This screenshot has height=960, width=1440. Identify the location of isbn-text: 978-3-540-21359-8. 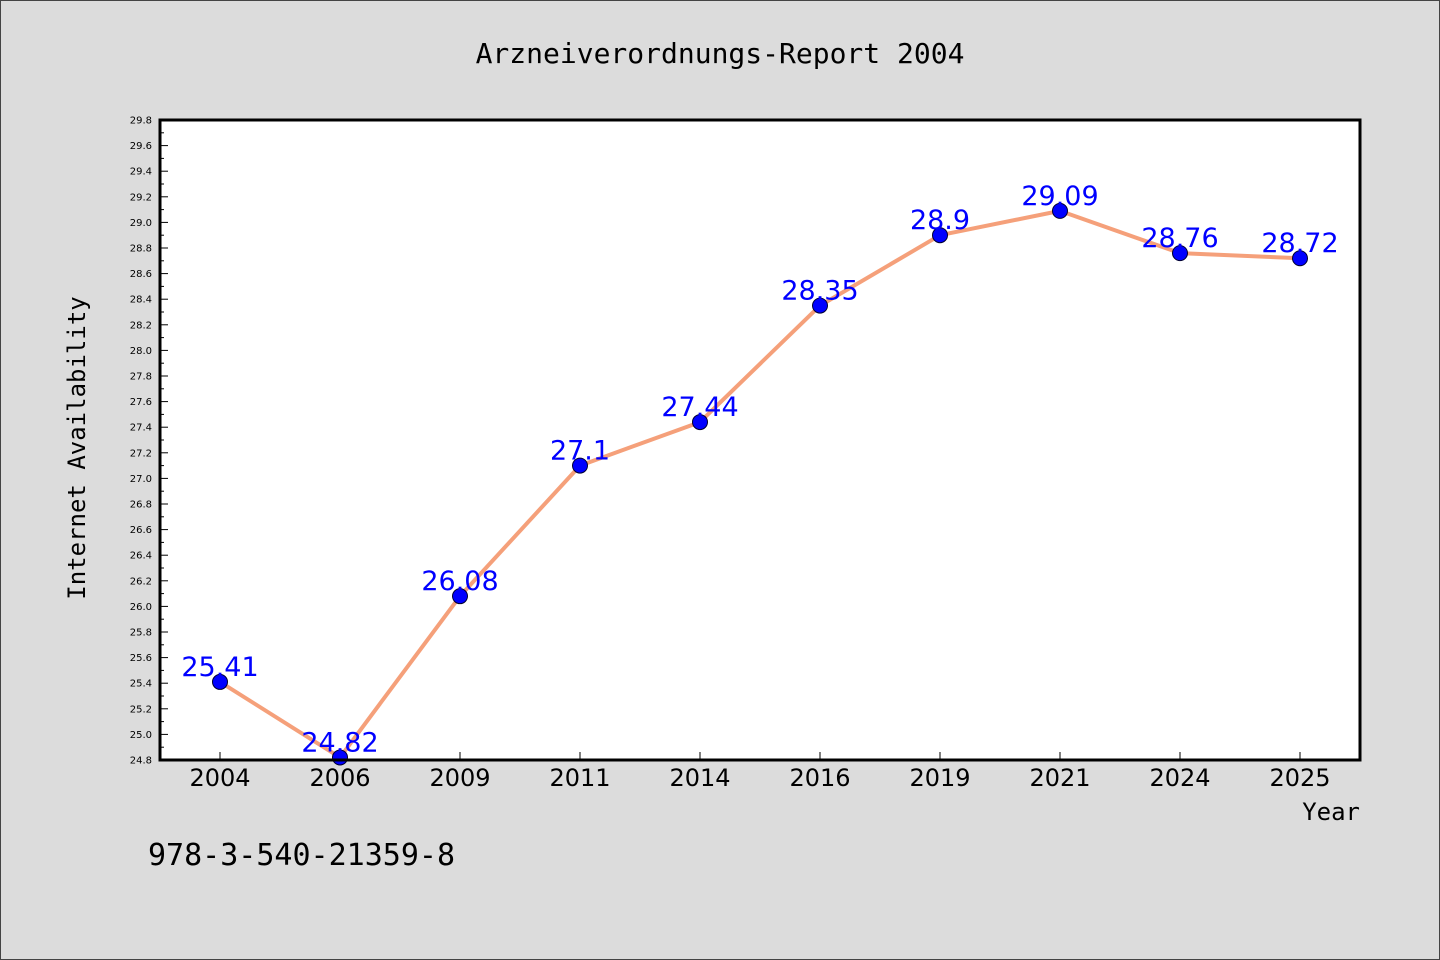
(301, 855).